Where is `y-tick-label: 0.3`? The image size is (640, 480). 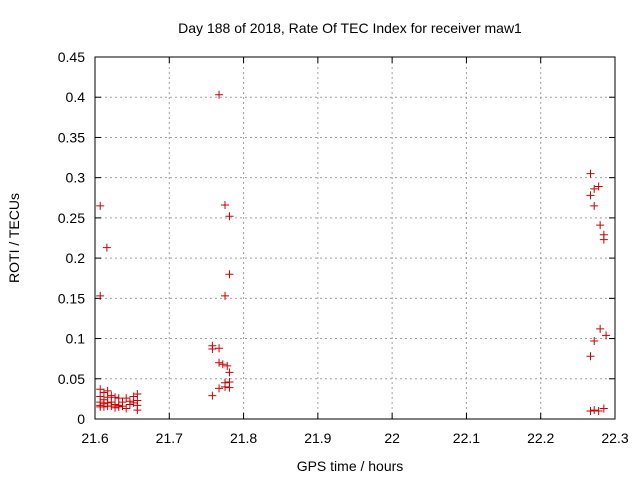
y-tick-label: 0.3 is located at coordinates (76, 178).